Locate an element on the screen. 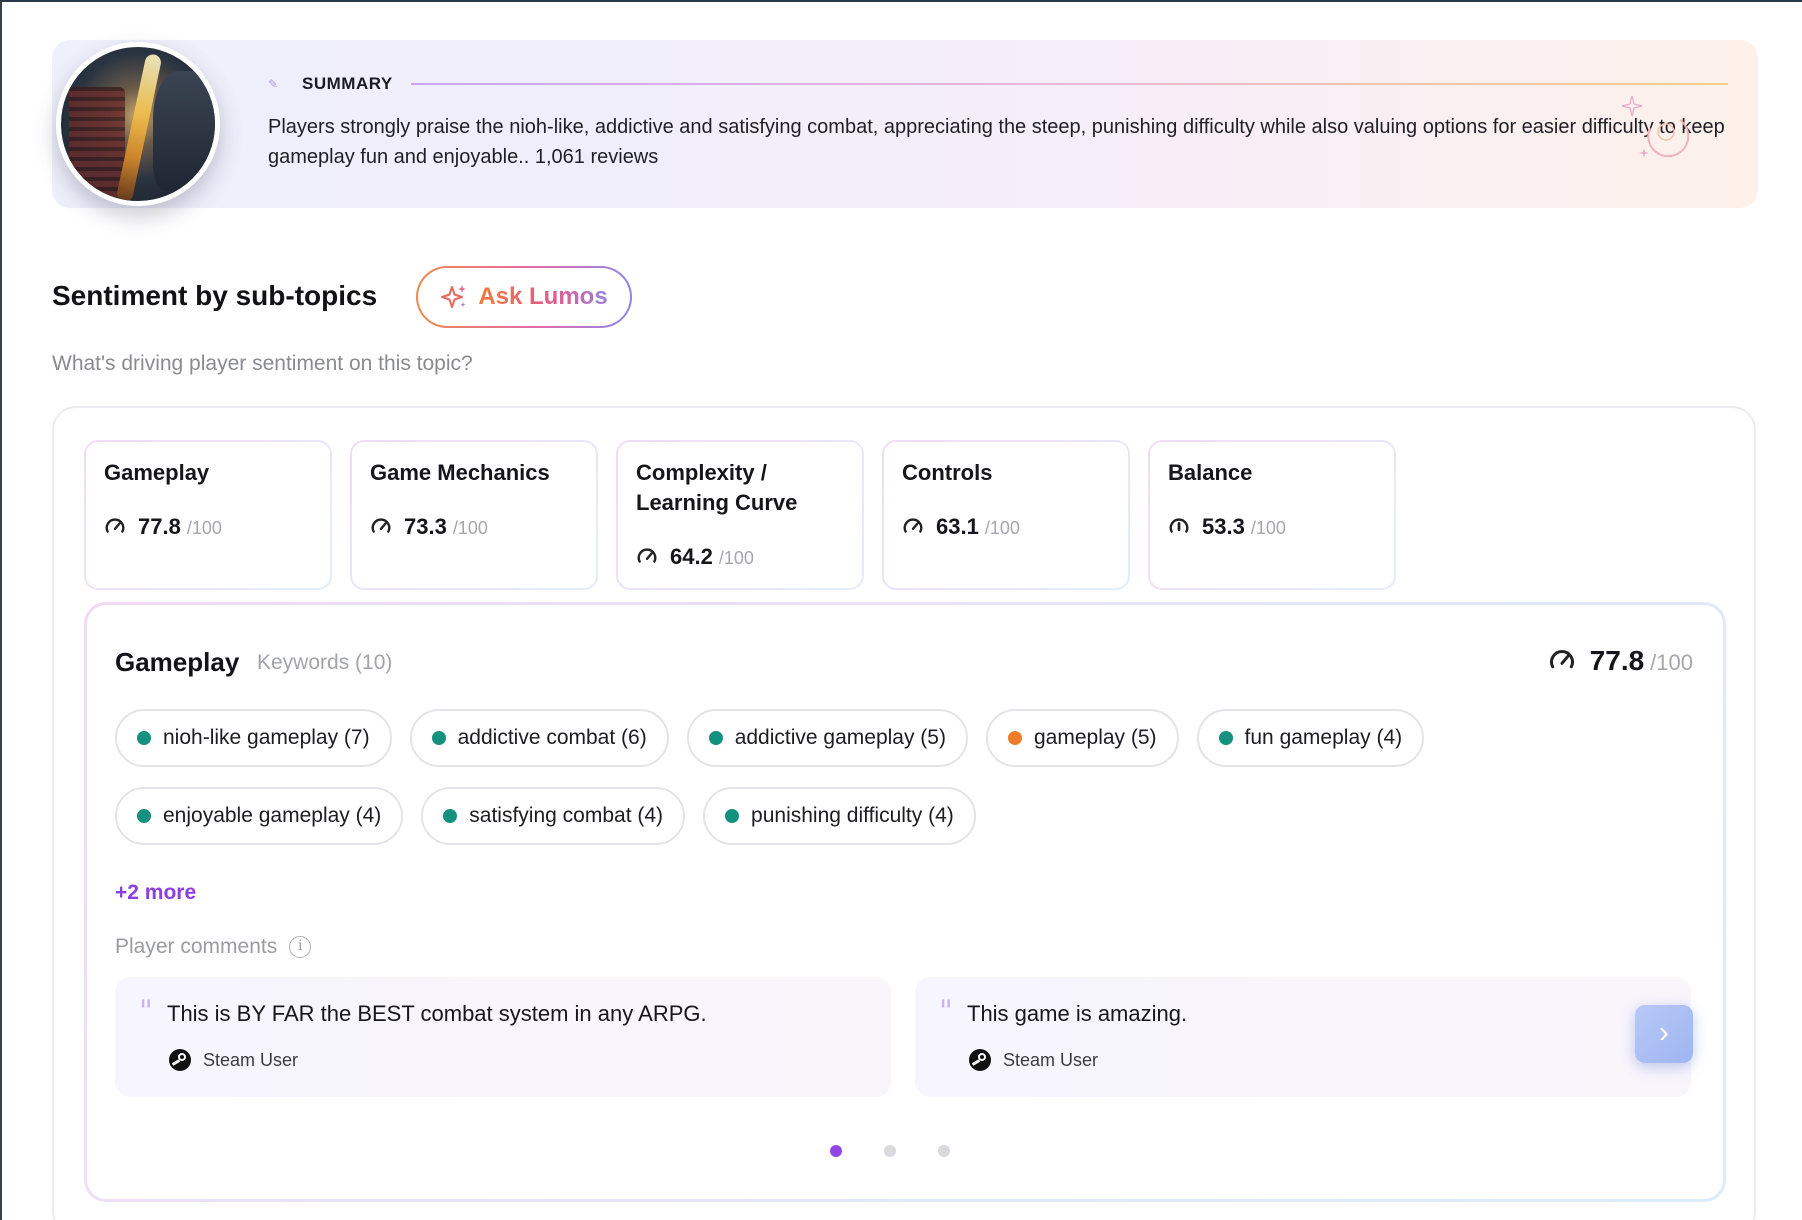 Image resolution: width=1802 pixels, height=1220 pixels. keyword-chip: punishing difficulty (4) is located at coordinates (839, 816).